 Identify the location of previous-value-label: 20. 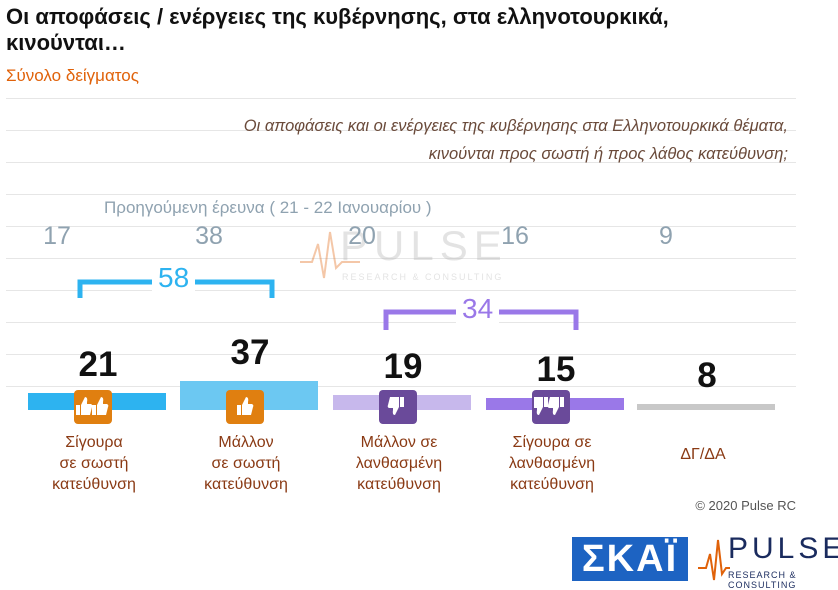
(362, 236).